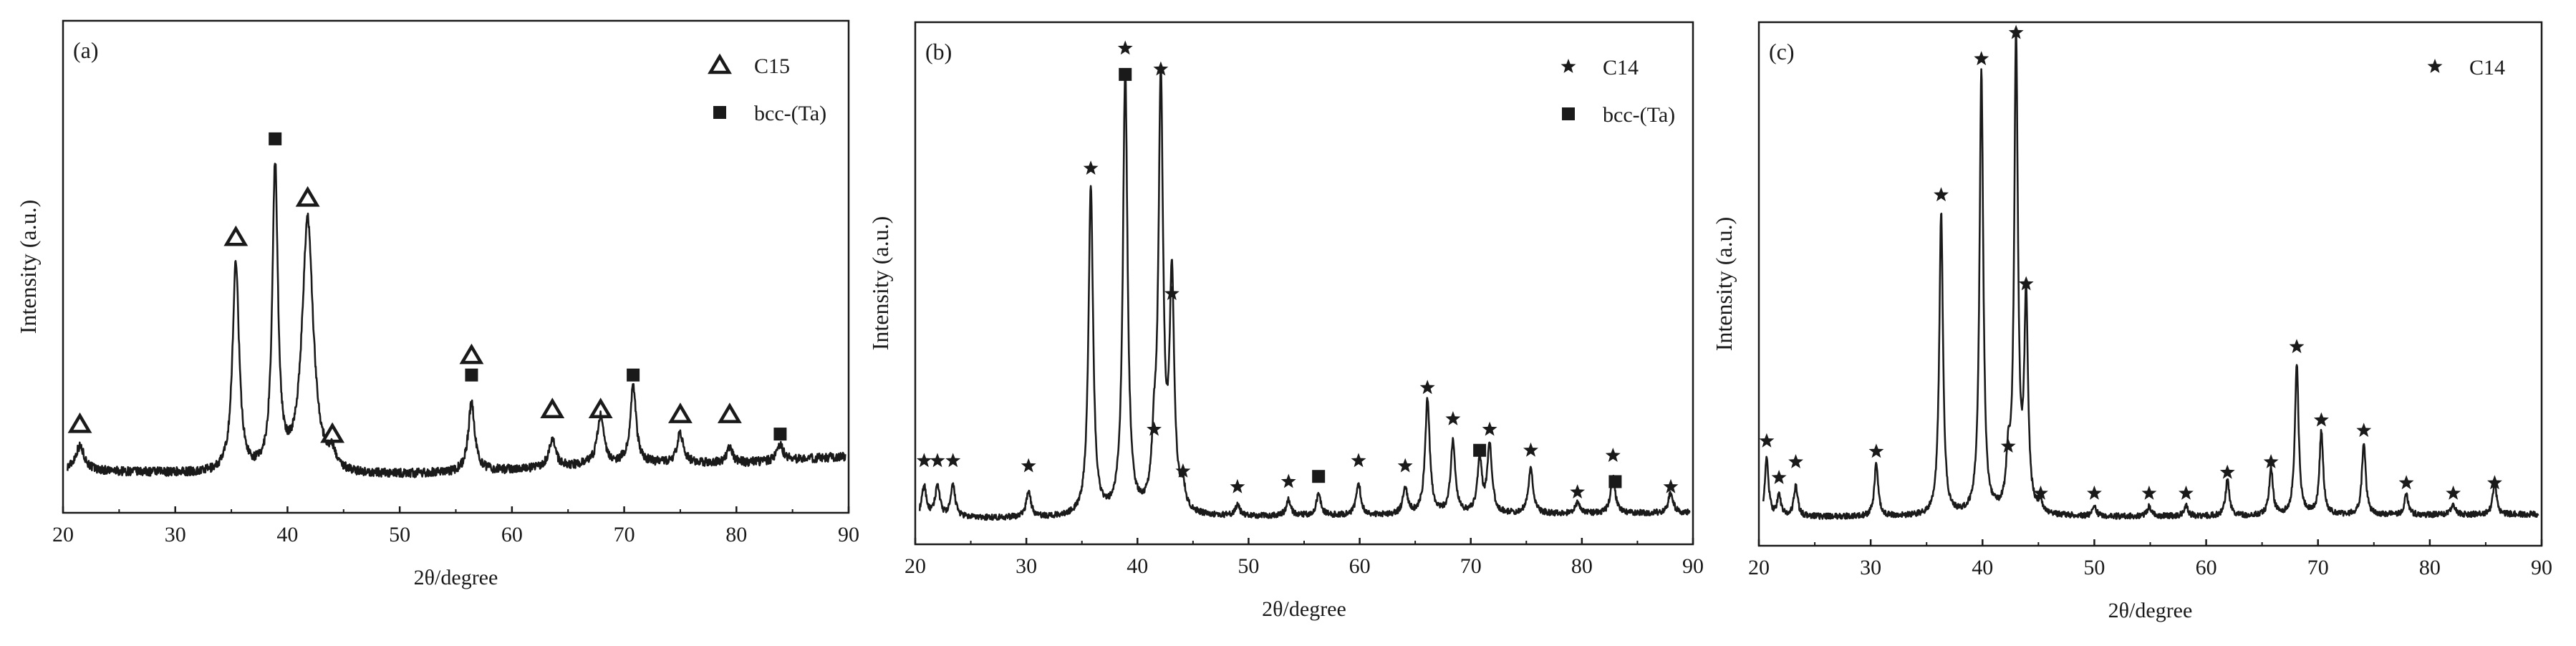 The image size is (2576, 646). What do you see at coordinates (1782, 51) in the screenshot?
I see `panel-label: (c)` at bounding box center [1782, 51].